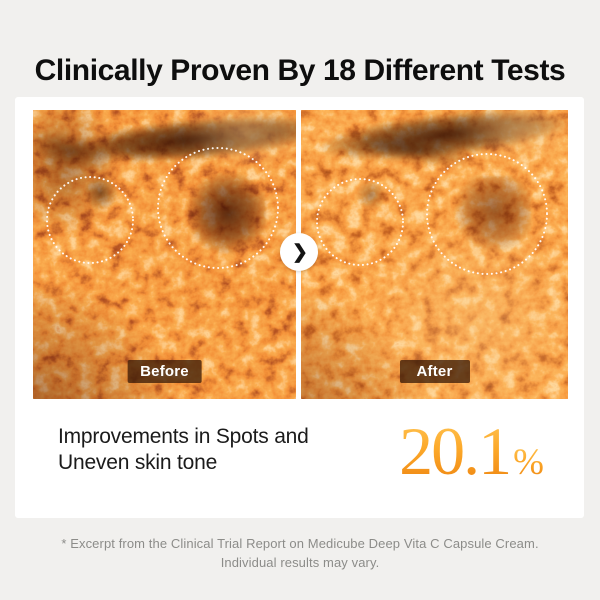 The image size is (600, 600). Describe the element at coordinates (300, 71) in the screenshot. I see `page-title: Clinically Proven By 18 Different Tests` at that location.